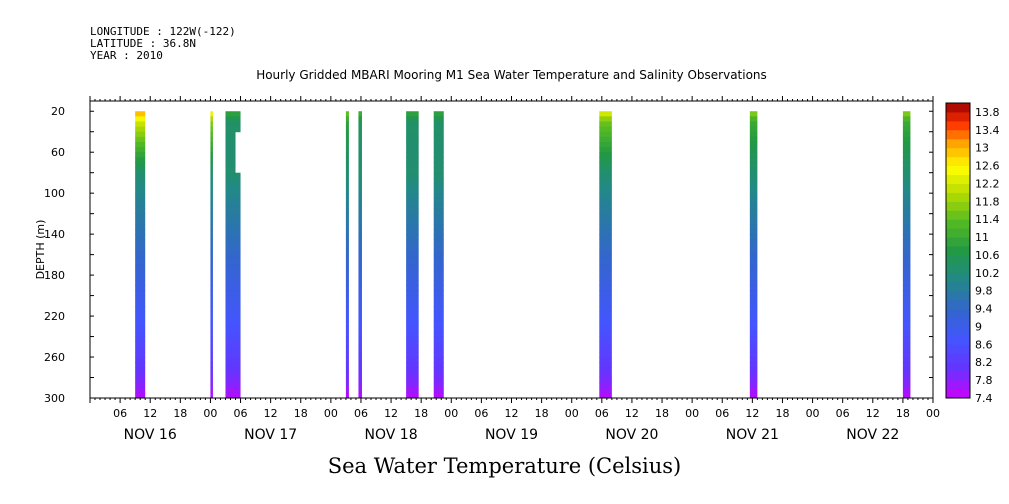 The width and height of the screenshot is (1009, 504). Describe the element at coordinates (933, 413) in the screenshot. I see `x-hour-tick-label: 00` at that location.